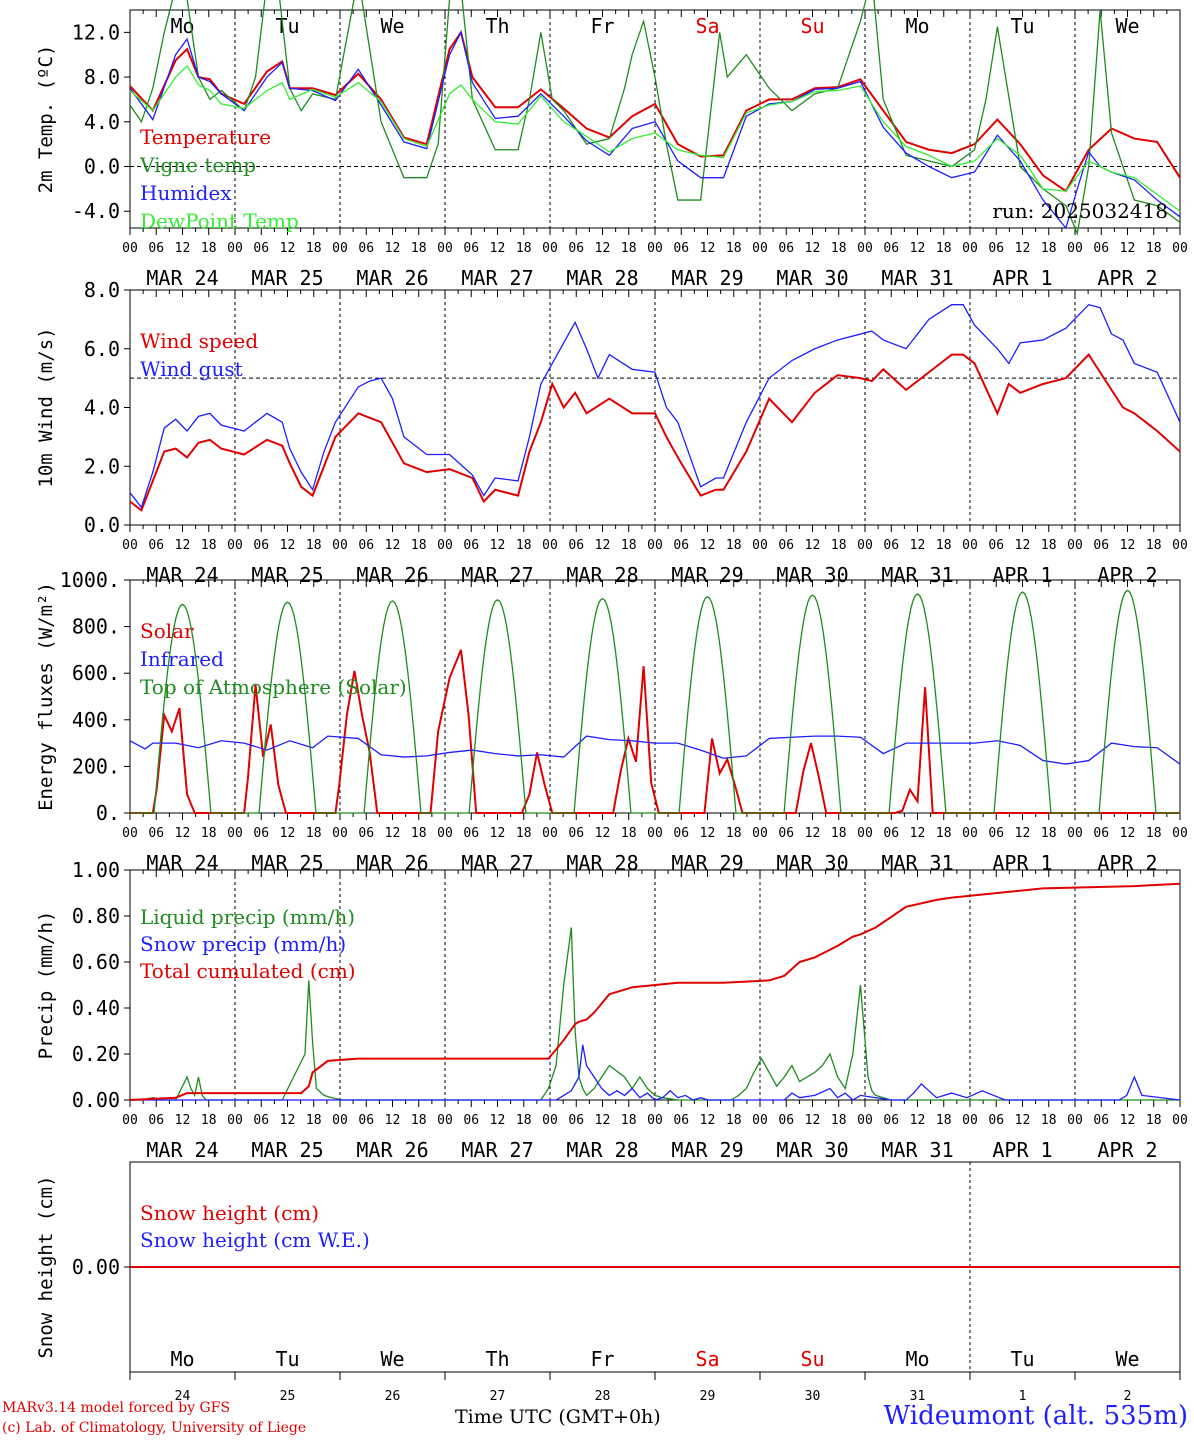  I want to click on y-tick-label: 8.0, so click(102, 290).